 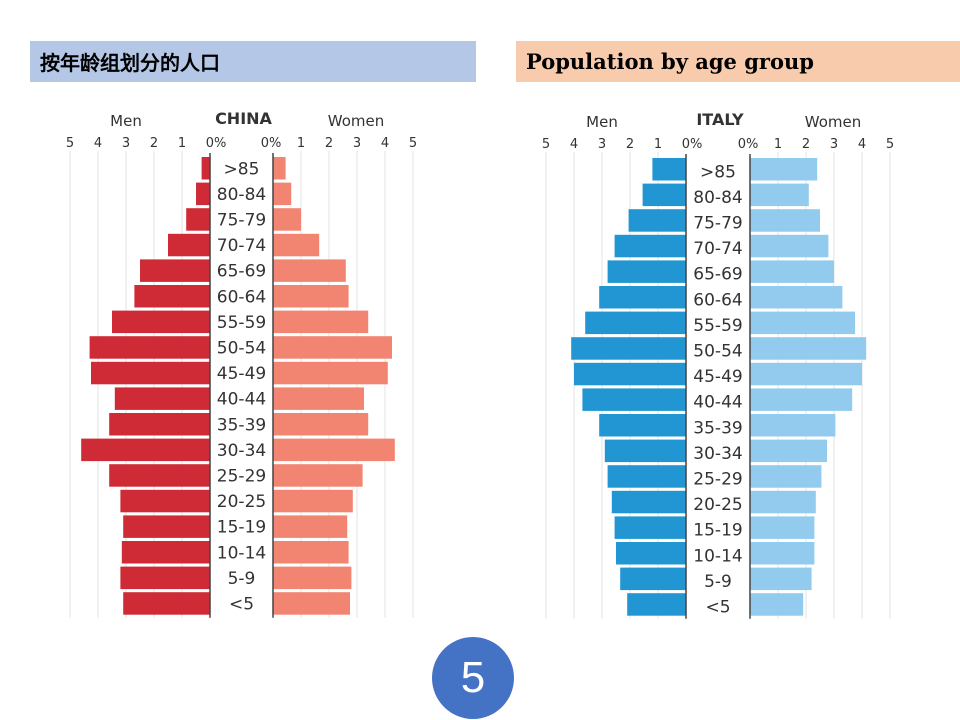 What do you see at coordinates (241, 604) in the screenshot?
I see `age-group-label: <5` at bounding box center [241, 604].